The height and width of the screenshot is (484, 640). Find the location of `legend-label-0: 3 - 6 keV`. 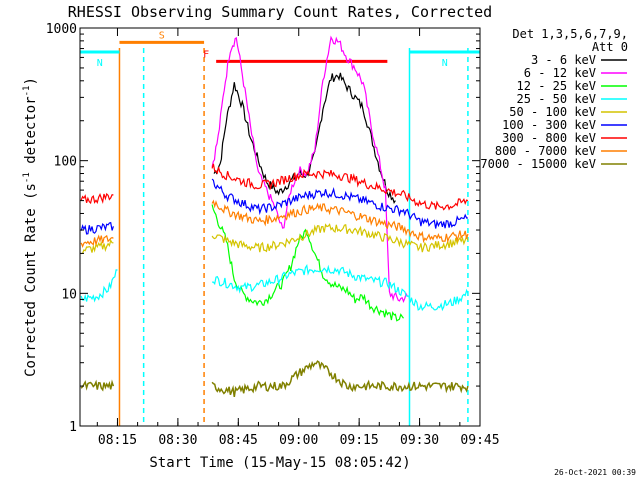

legend-label-0: 3 - 6 keV is located at coordinates (563, 60).